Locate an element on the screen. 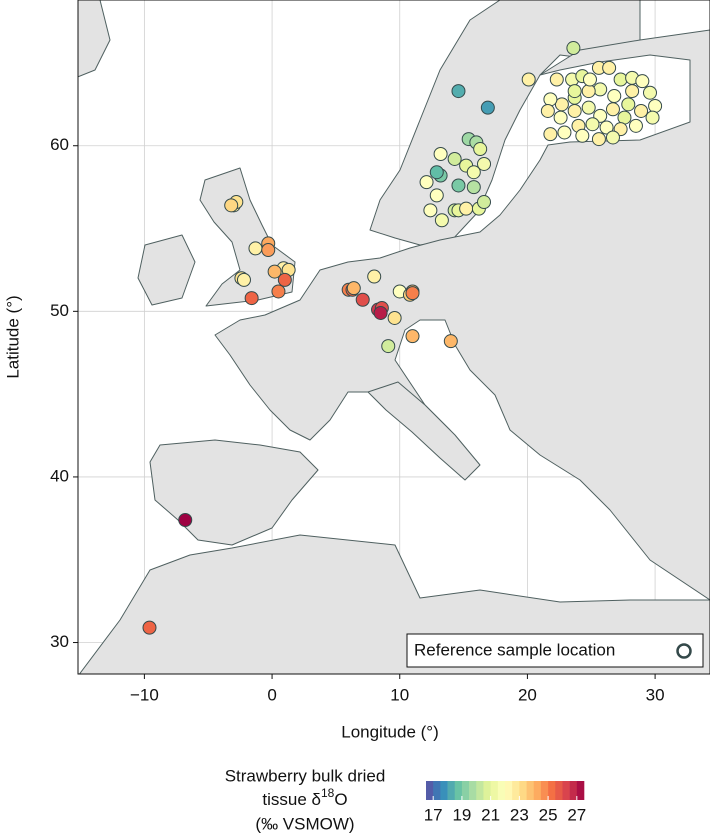  y-tick-label: 50 is located at coordinates (59, 310).